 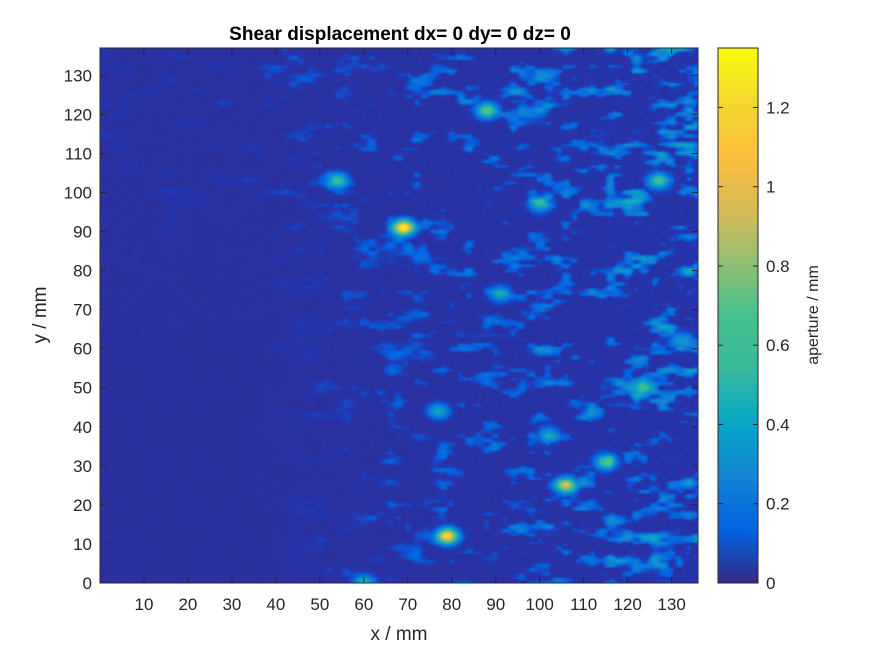 I want to click on x-tick-label: 100, so click(x=540, y=604).